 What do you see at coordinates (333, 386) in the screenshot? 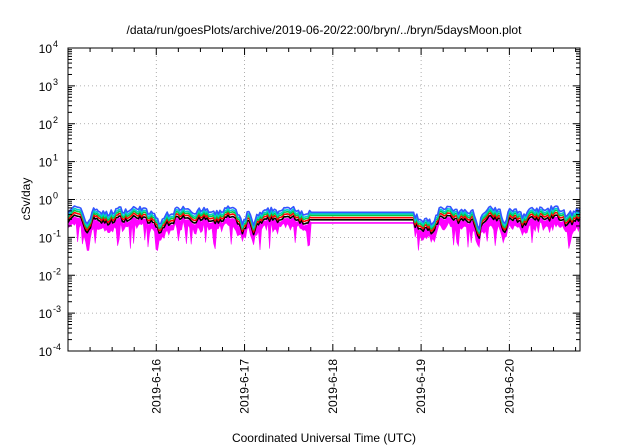
I see `x-tick-label: 2019-6-18` at bounding box center [333, 386].